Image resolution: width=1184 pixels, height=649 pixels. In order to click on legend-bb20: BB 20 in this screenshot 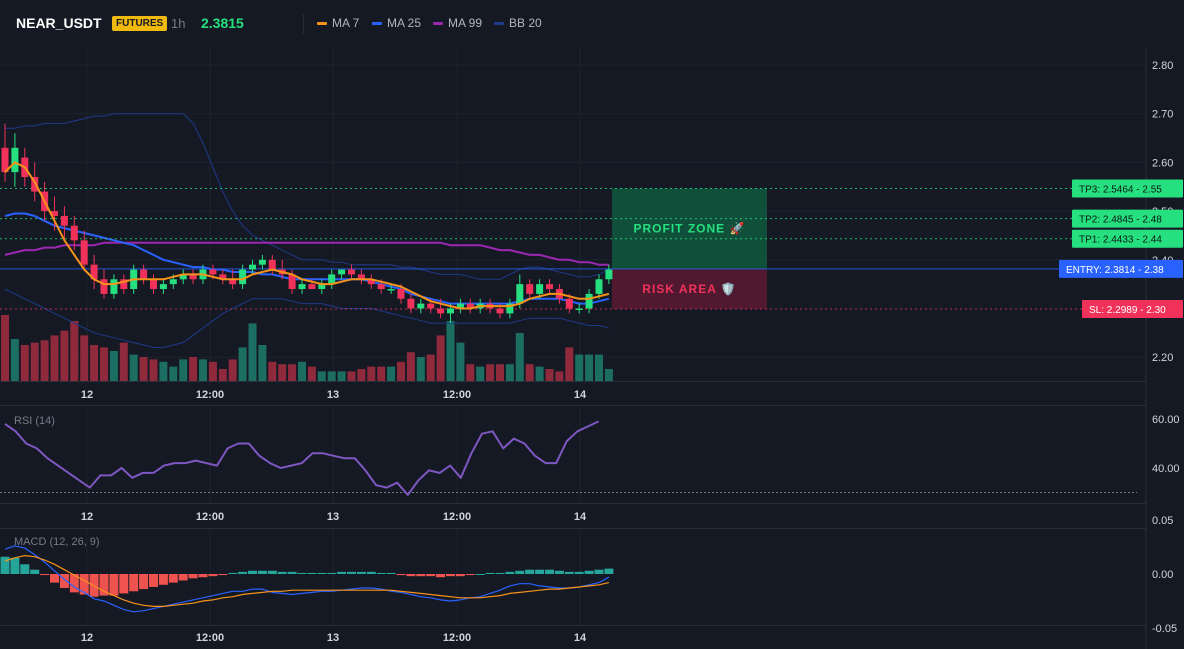, I will do `click(518, 23)`.